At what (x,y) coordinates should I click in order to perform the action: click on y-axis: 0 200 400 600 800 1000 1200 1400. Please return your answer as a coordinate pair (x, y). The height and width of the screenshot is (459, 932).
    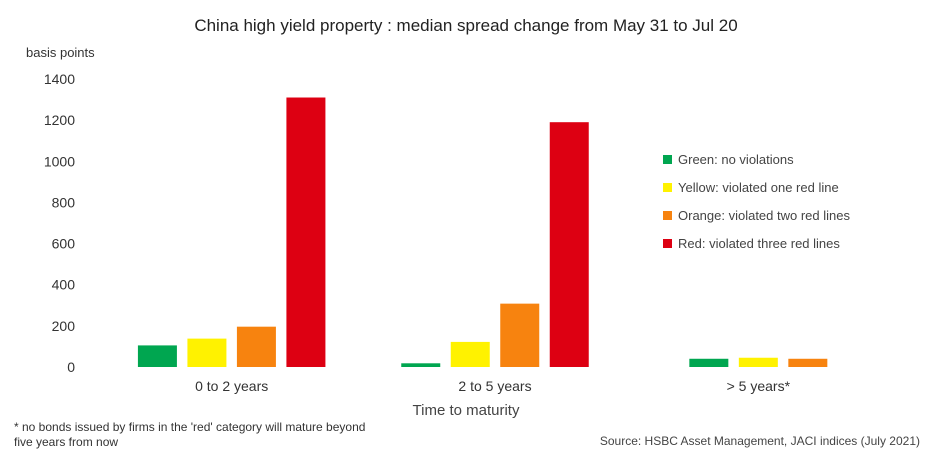
    Looking at the image, I should click on (59, 223).